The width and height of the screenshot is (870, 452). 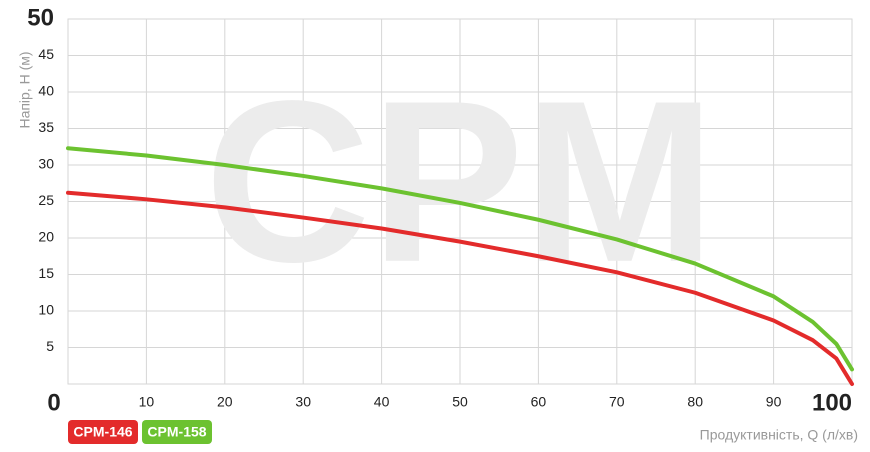 What do you see at coordinates (46, 237) in the screenshot?
I see `y-tick-label: 20` at bounding box center [46, 237].